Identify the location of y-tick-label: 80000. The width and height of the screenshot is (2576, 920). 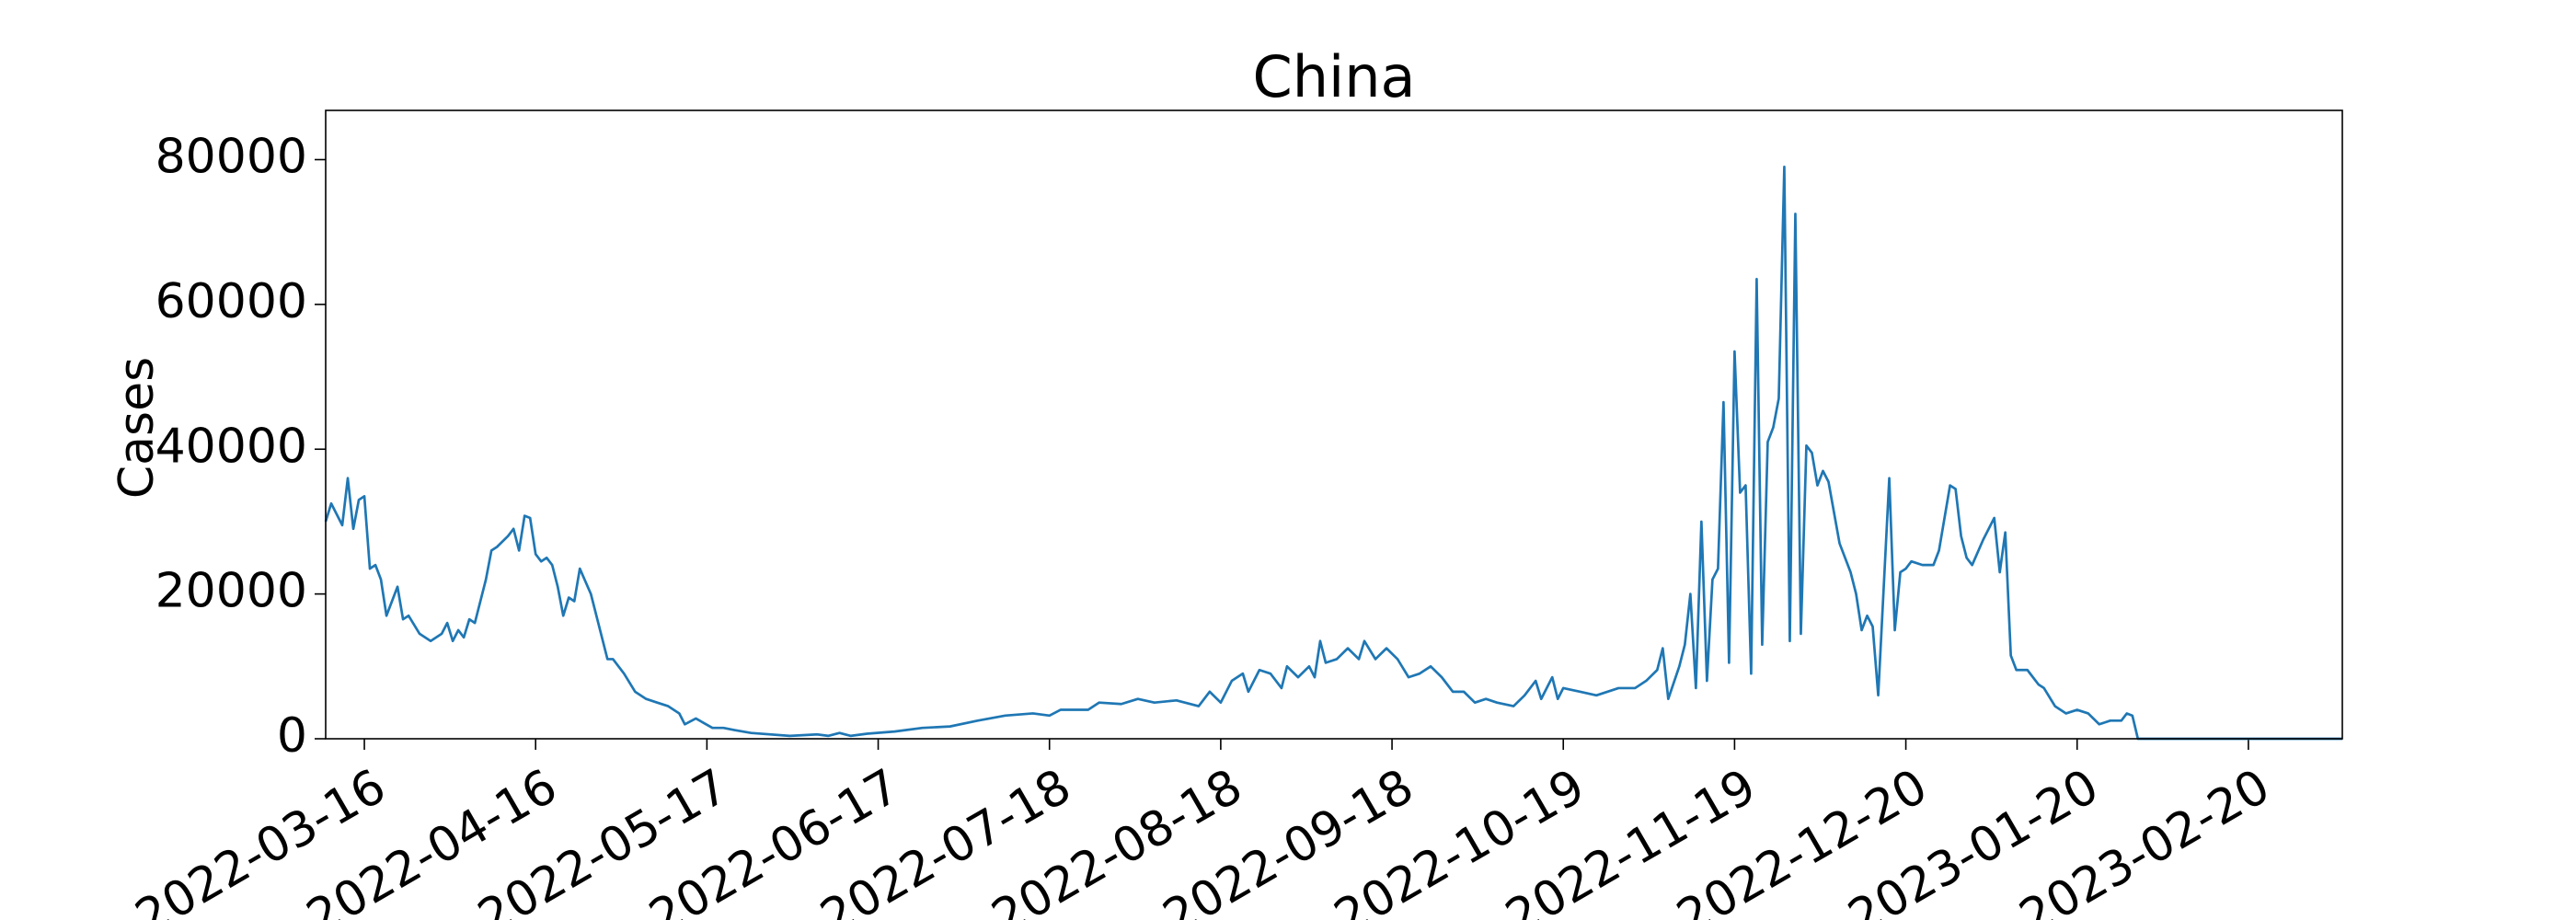
(231, 157).